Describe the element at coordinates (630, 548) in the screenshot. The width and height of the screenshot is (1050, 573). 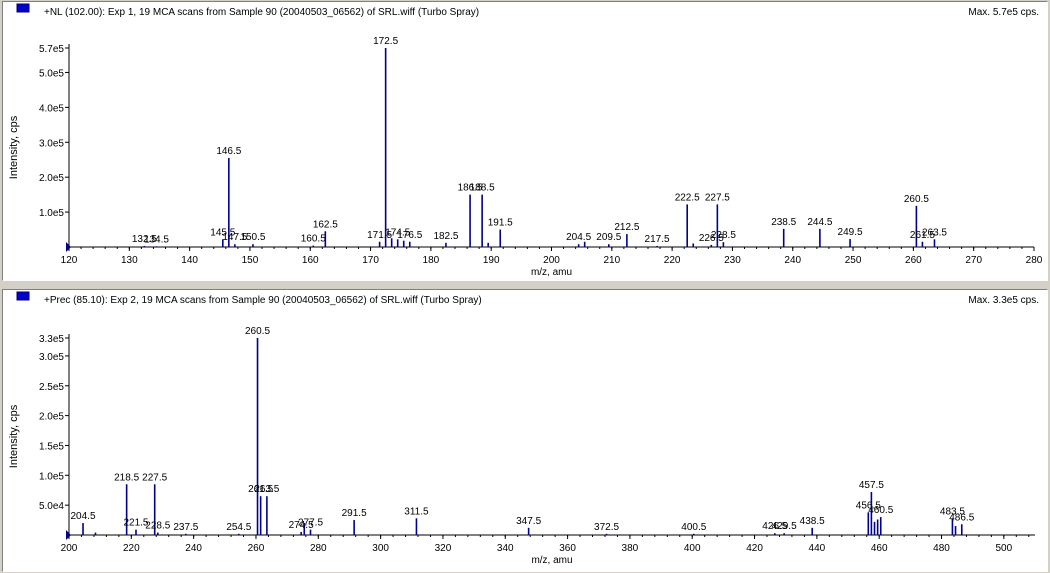
I see `prec-x-tick-label: 380` at that location.